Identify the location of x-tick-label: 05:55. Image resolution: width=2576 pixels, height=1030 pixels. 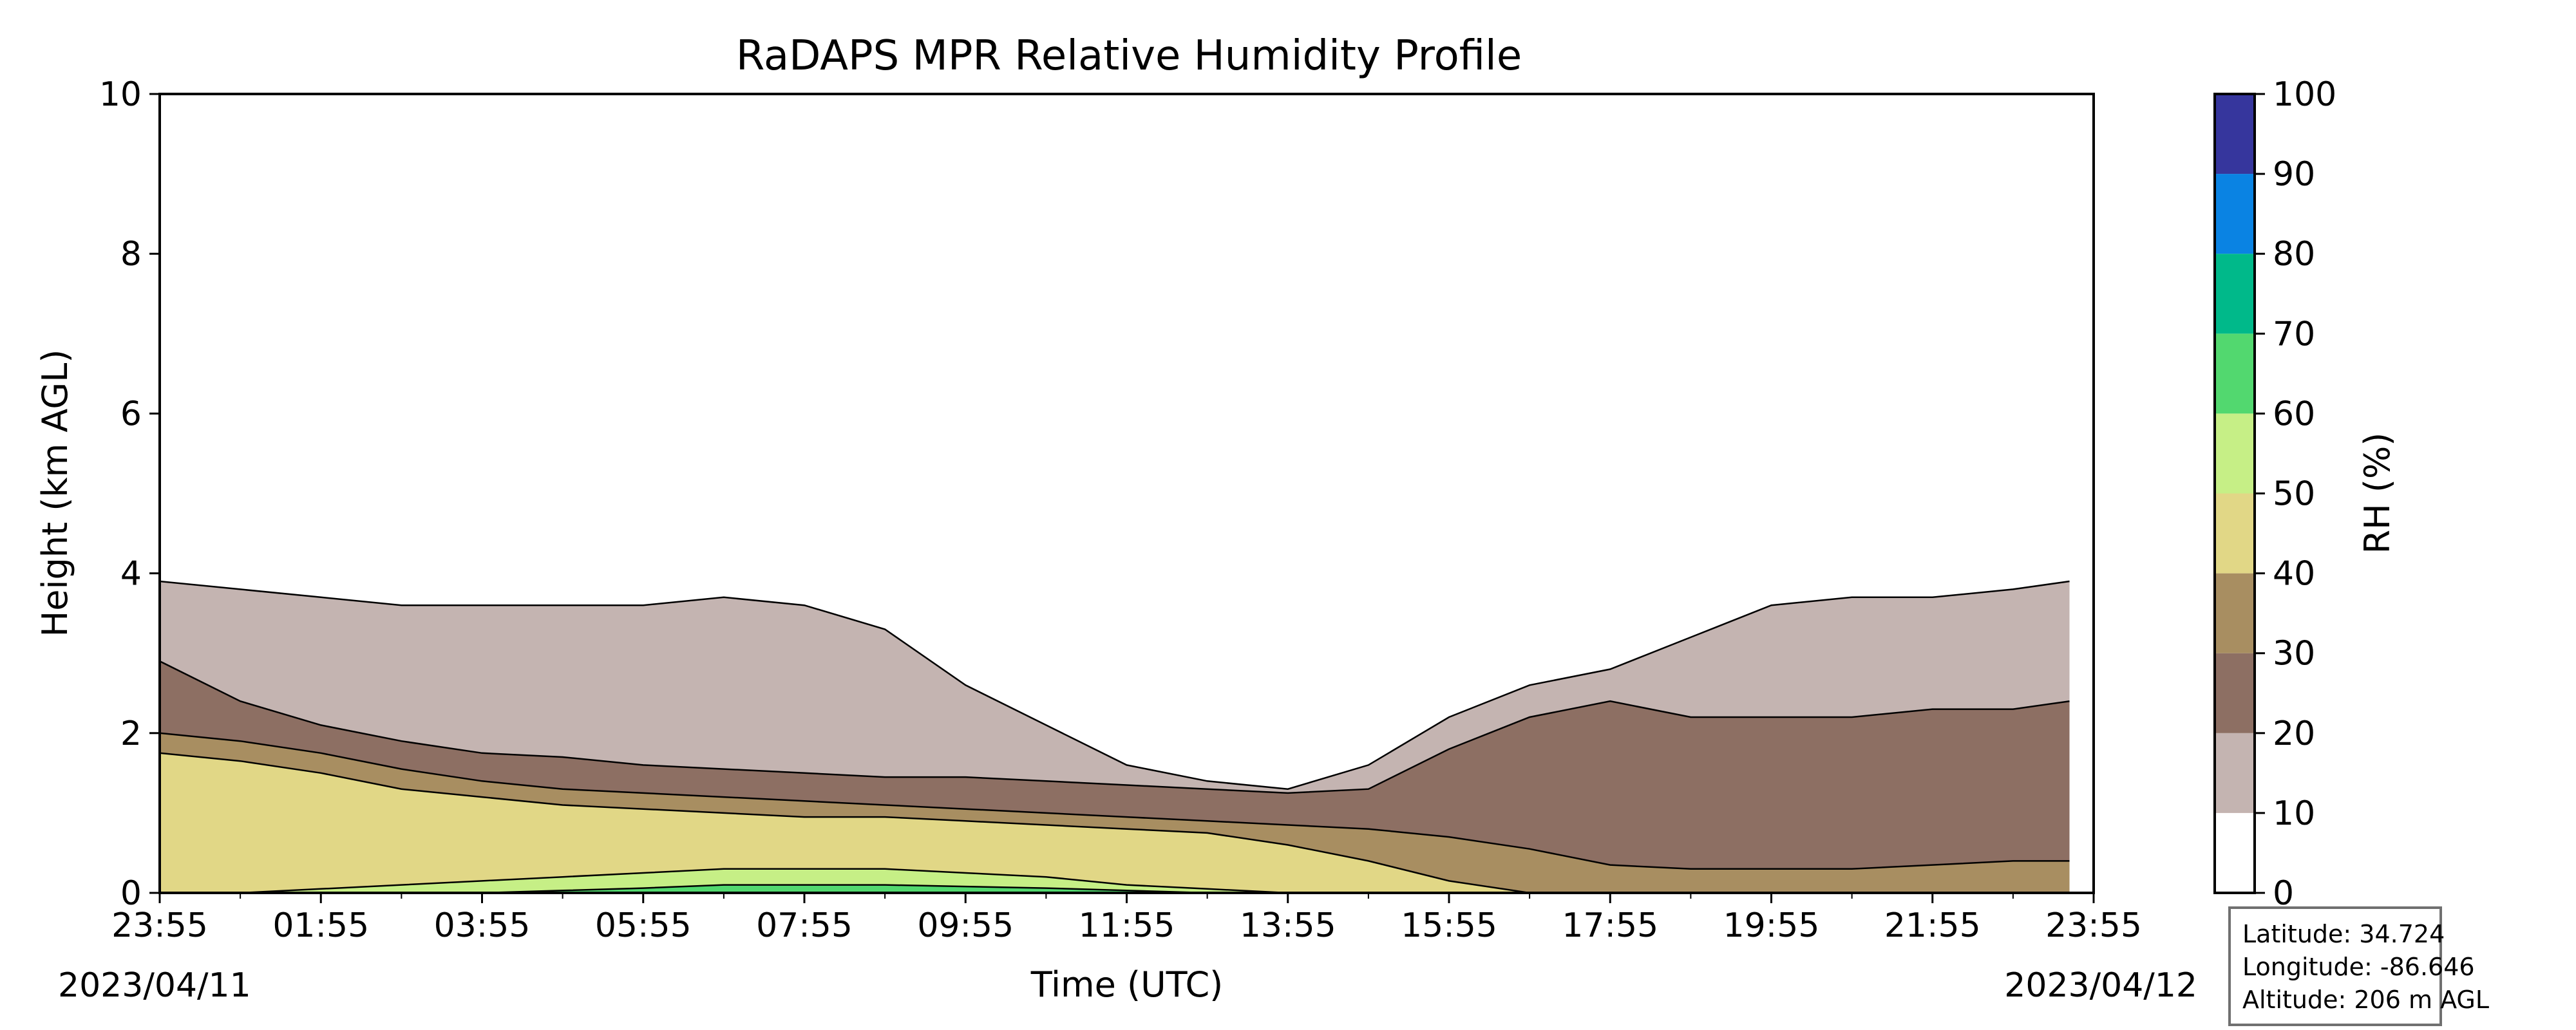
(643, 926).